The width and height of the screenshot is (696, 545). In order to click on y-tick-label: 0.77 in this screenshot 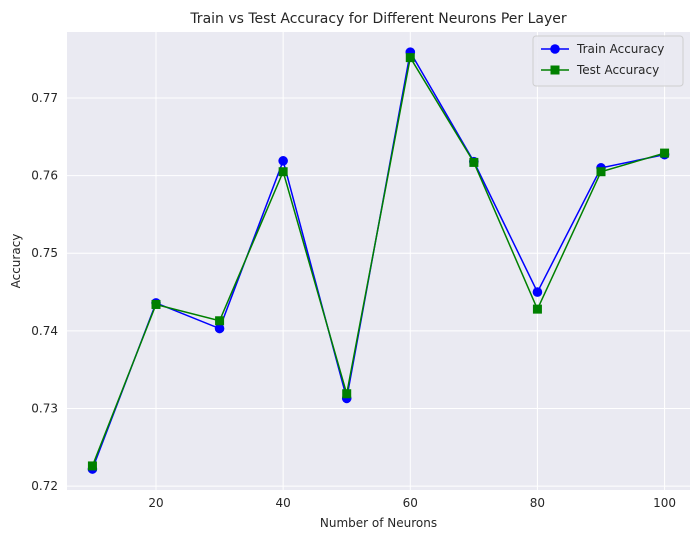, I will do `click(44, 98)`.